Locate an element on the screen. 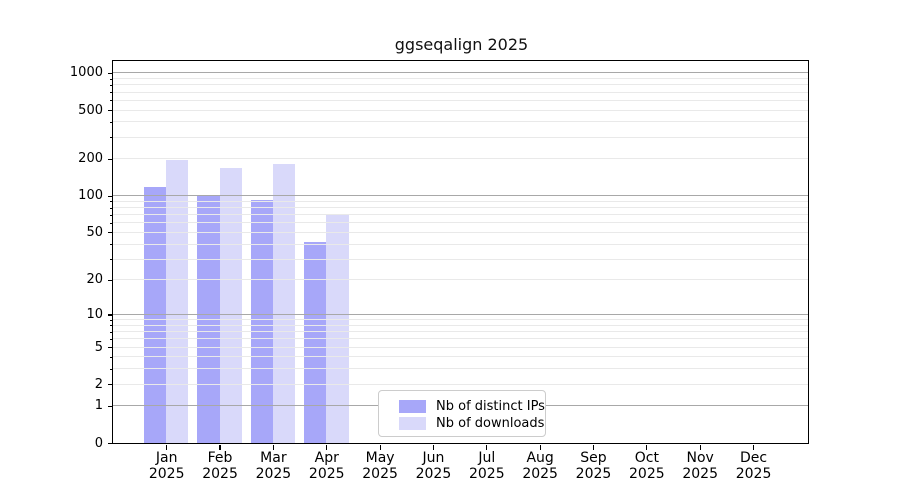 The image size is (900, 500). y-tick-label-50: 50 is located at coordinates (94, 232).